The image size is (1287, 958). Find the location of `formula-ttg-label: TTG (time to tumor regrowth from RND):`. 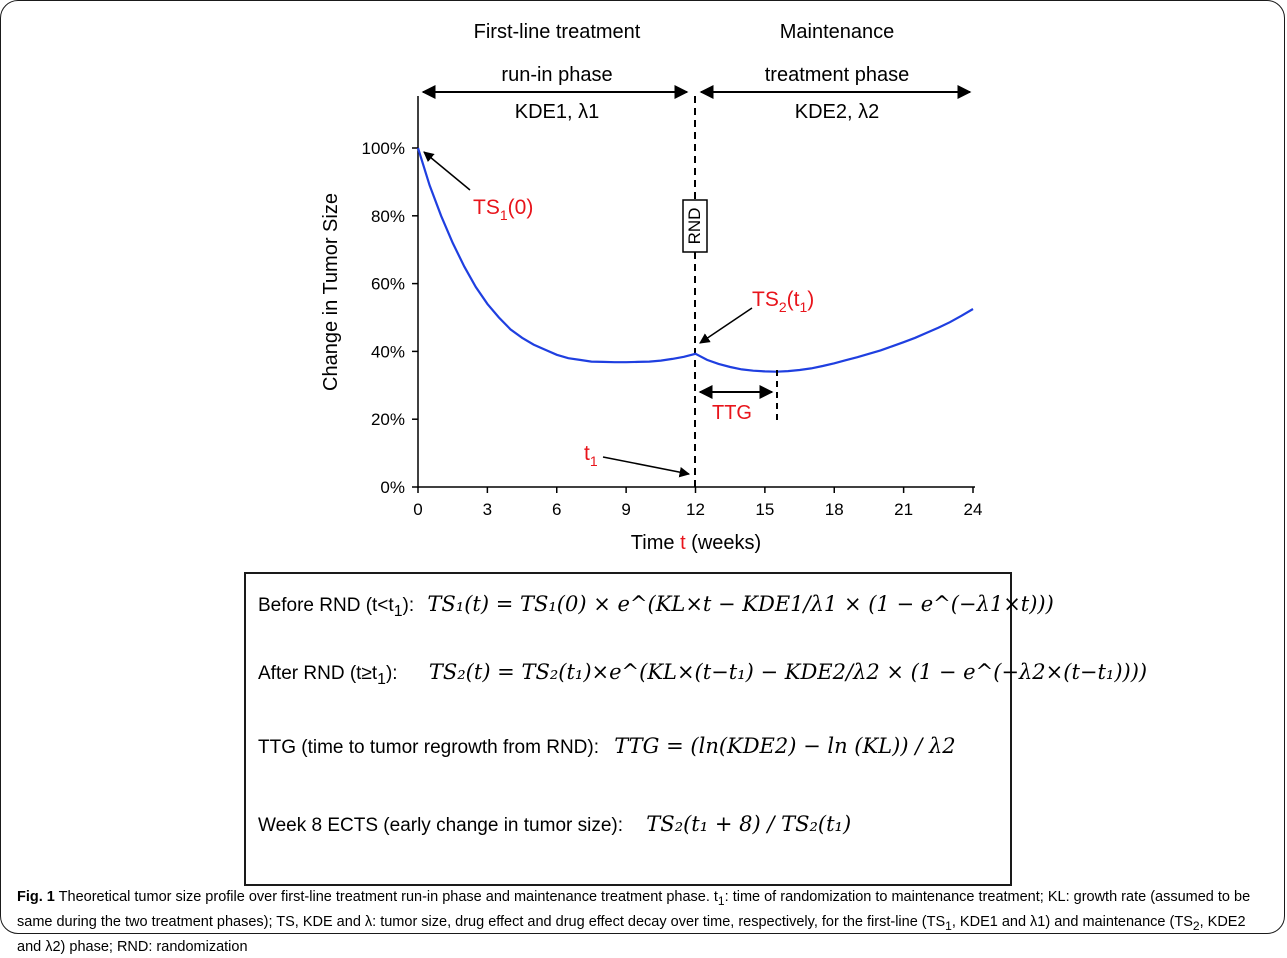

formula-ttg-label: TTG (time to tumor regrowth from RND): is located at coordinates (428, 747).